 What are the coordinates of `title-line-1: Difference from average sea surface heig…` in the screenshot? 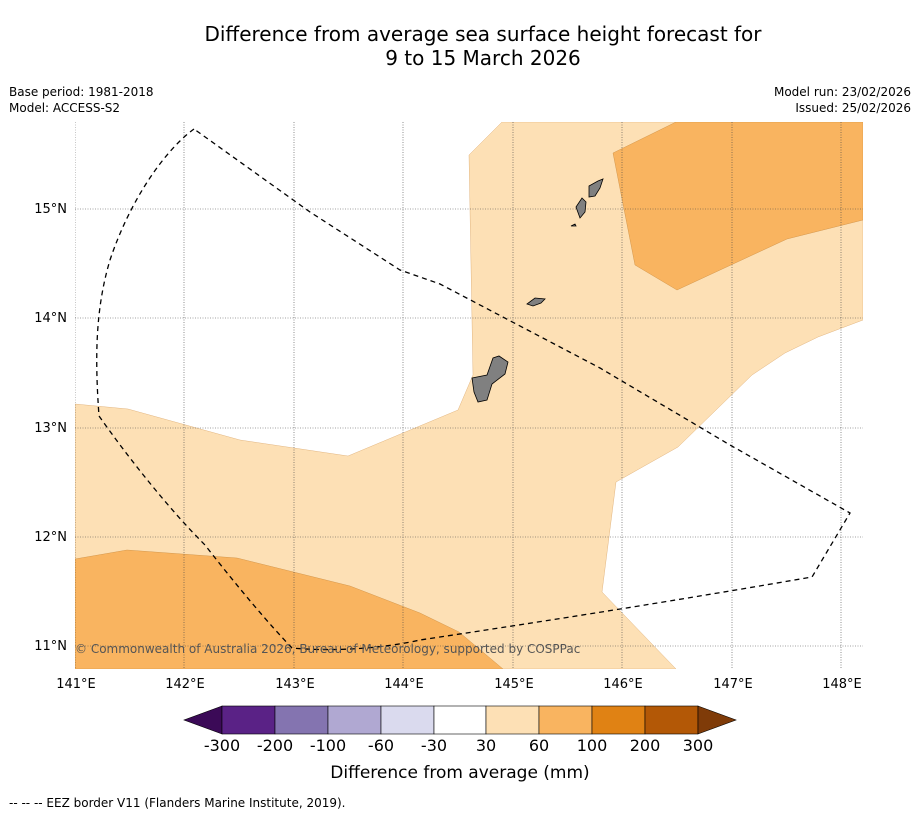 It's located at (483, 34).